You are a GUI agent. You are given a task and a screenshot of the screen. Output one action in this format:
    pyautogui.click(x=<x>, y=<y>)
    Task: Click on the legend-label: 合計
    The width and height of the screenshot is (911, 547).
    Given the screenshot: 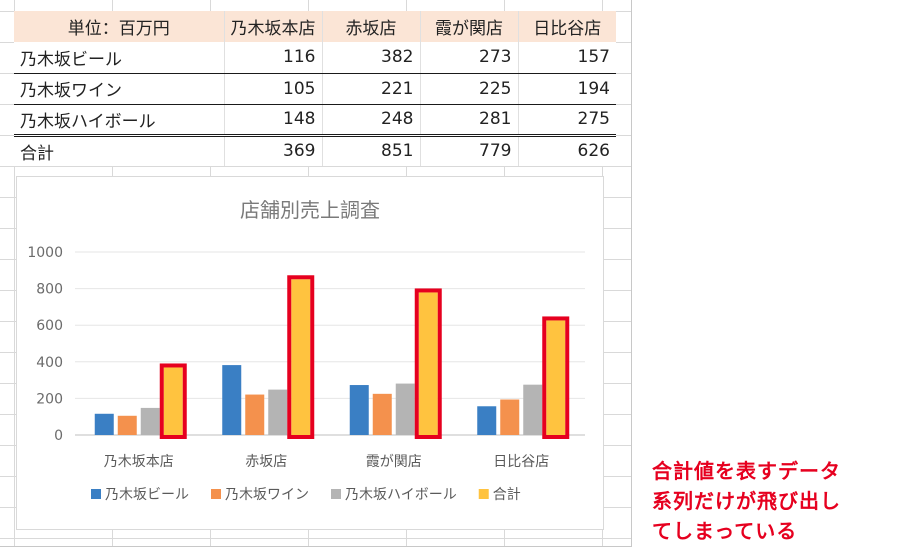 What is the action you would take?
    pyautogui.click(x=507, y=495)
    